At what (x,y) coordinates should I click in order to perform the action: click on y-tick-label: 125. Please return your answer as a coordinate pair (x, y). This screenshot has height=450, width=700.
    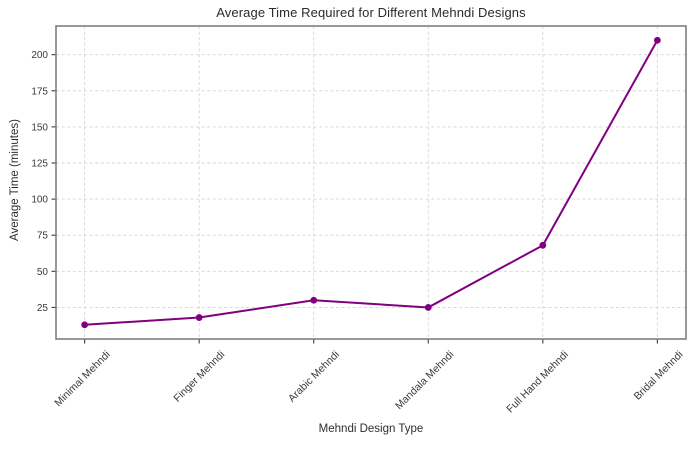
    Looking at the image, I should click on (39, 164).